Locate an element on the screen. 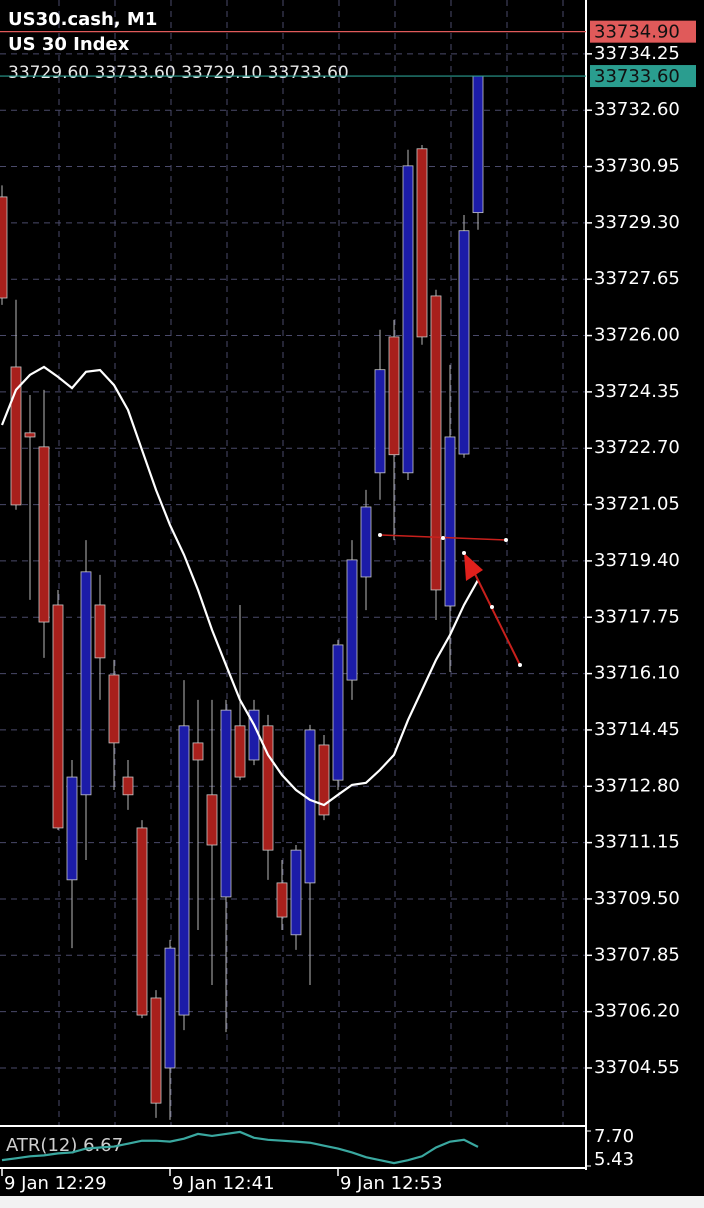 Image resolution: width=704 pixels, height=1208 pixels. y-tick-label: 33722.70 is located at coordinates (637, 447).